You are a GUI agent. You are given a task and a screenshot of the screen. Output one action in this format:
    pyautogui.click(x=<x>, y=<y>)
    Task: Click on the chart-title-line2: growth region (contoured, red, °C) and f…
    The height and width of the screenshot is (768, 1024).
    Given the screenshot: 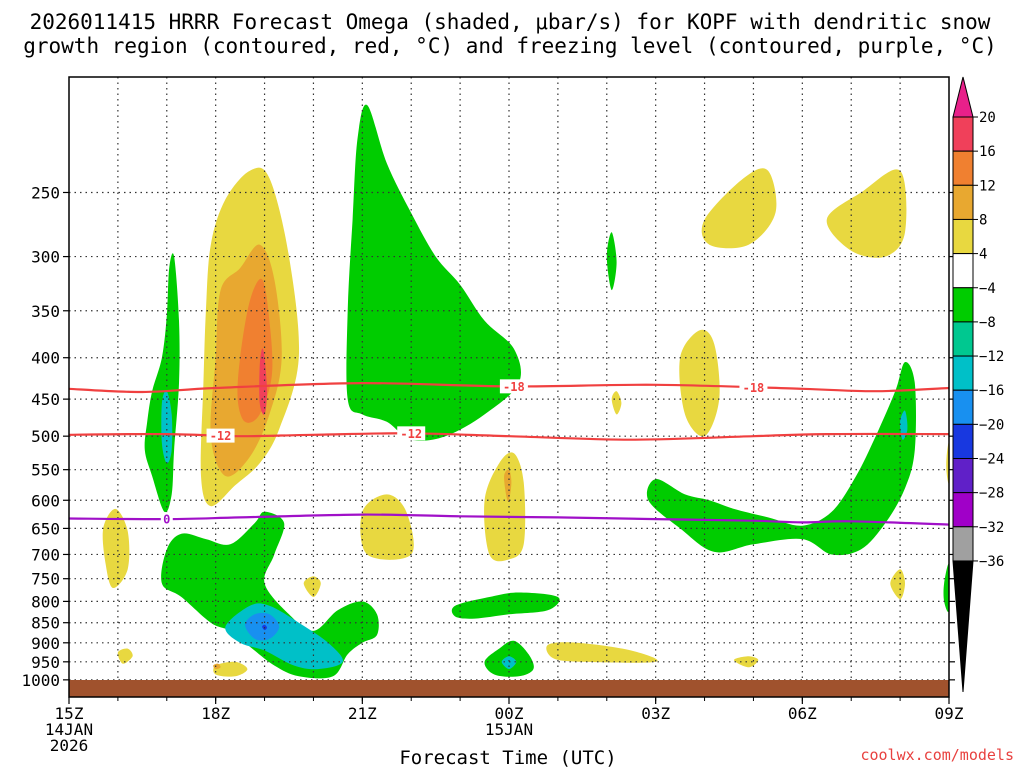 What is the action you would take?
    pyautogui.click(x=510, y=46)
    